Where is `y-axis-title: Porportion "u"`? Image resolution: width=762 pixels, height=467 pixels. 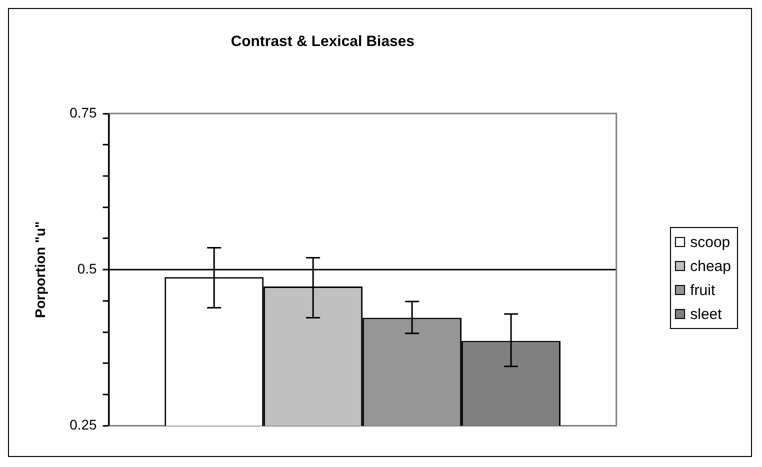 y-axis-title: Porportion "u" is located at coordinates (40, 269).